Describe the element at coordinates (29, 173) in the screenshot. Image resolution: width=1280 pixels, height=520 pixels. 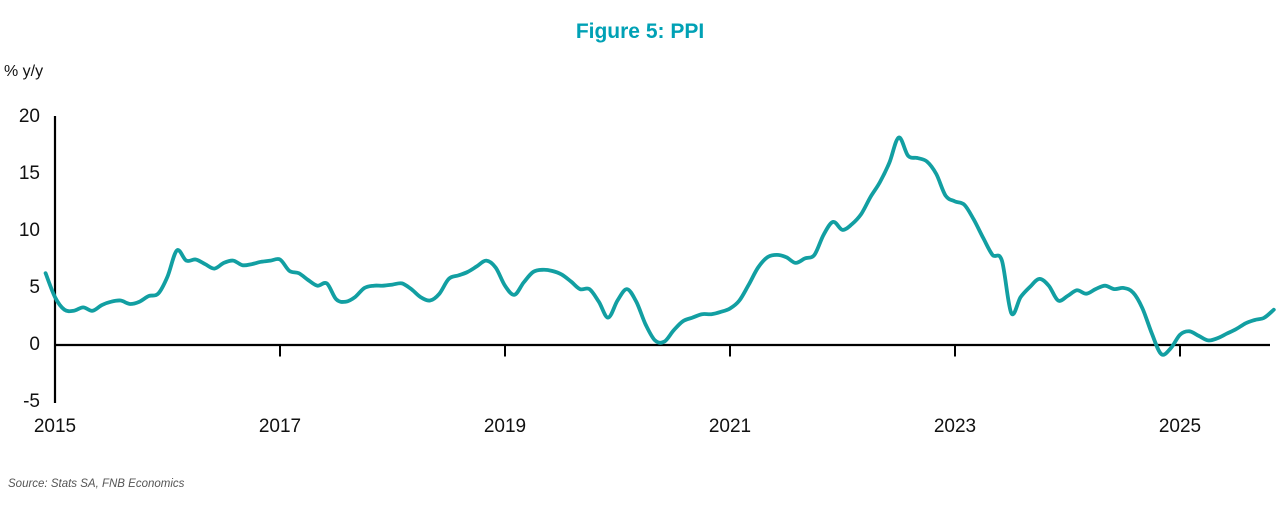
I see `y-tick-label: 15` at that location.